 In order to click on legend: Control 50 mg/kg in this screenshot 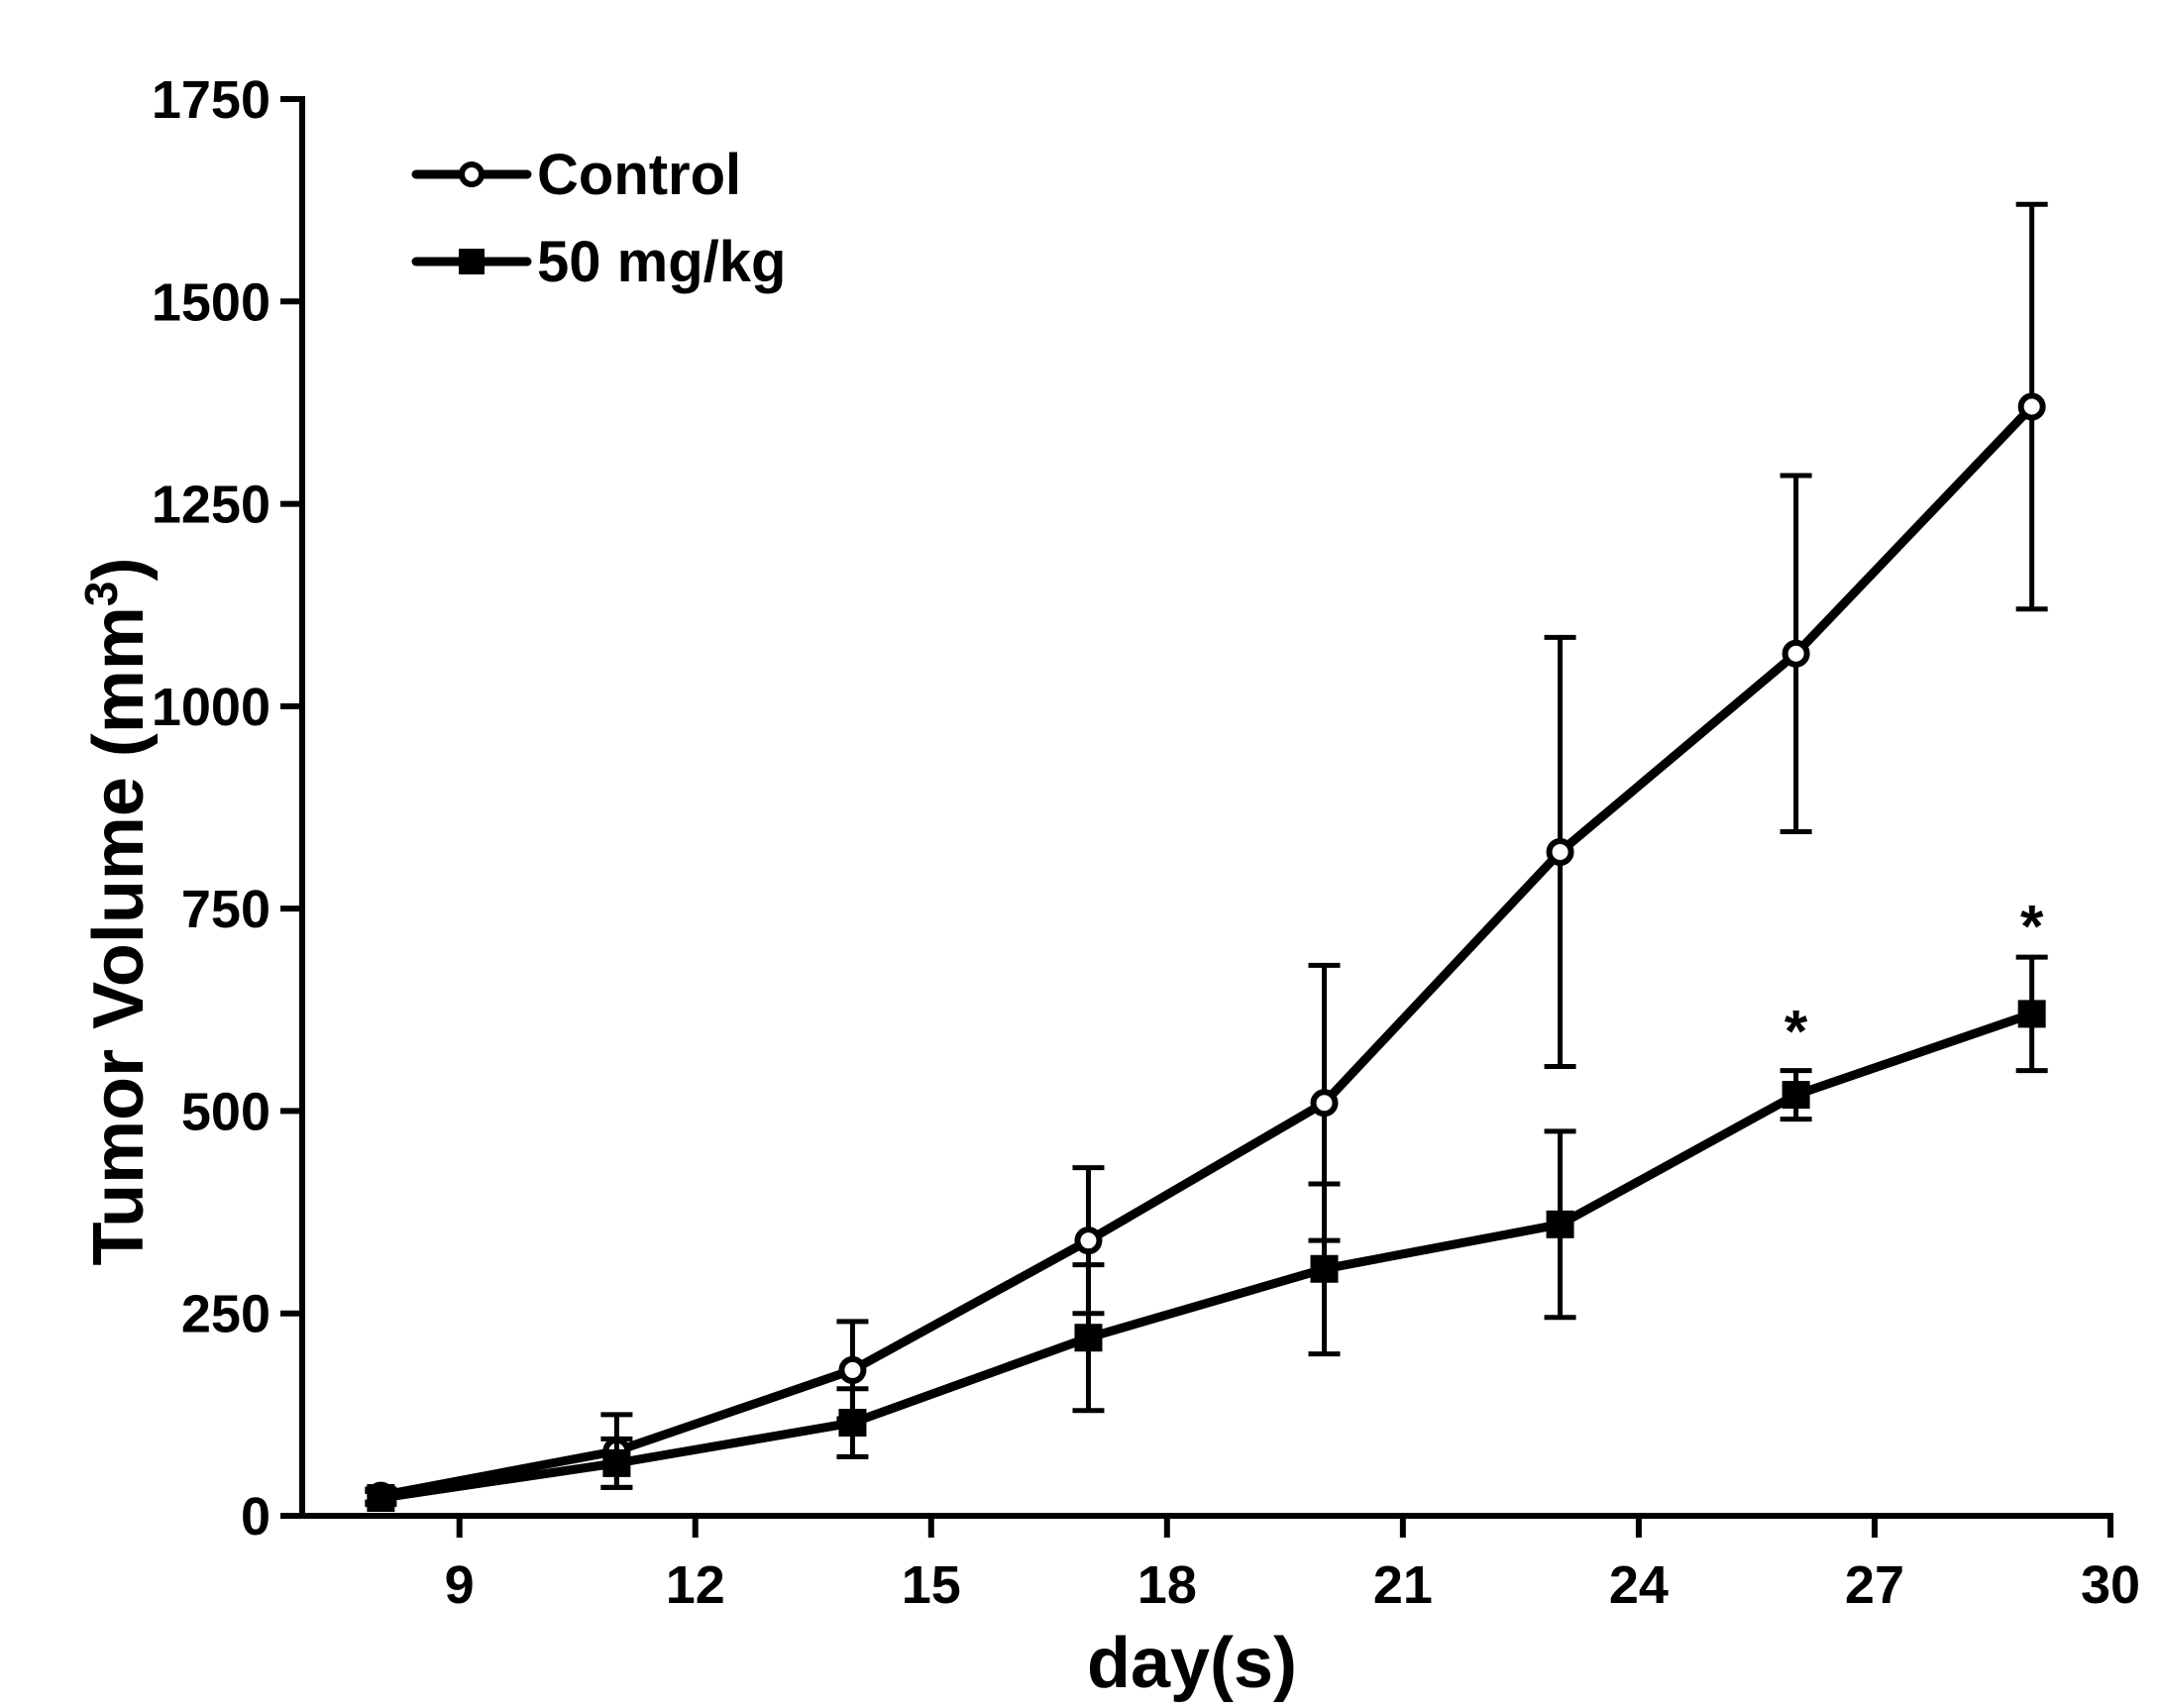, I will do `click(598, 218)`.